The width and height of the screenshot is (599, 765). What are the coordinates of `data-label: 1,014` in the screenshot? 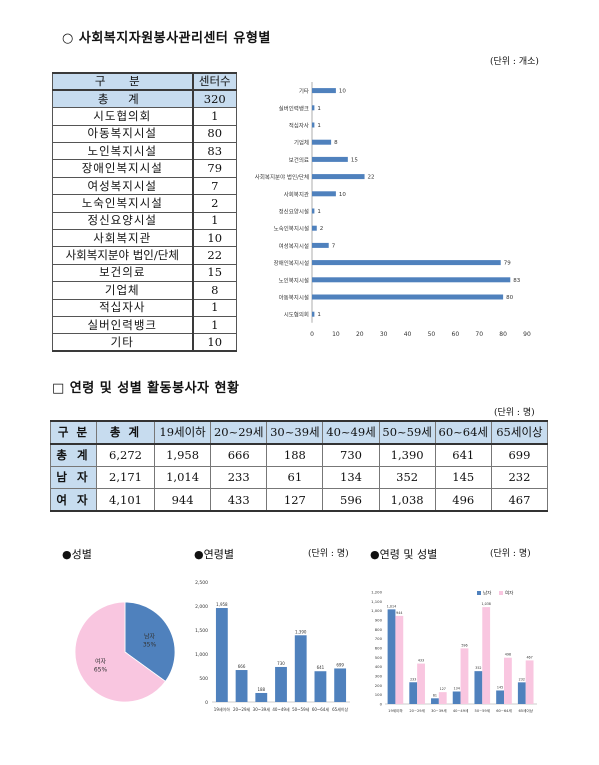 It's located at (391, 606).